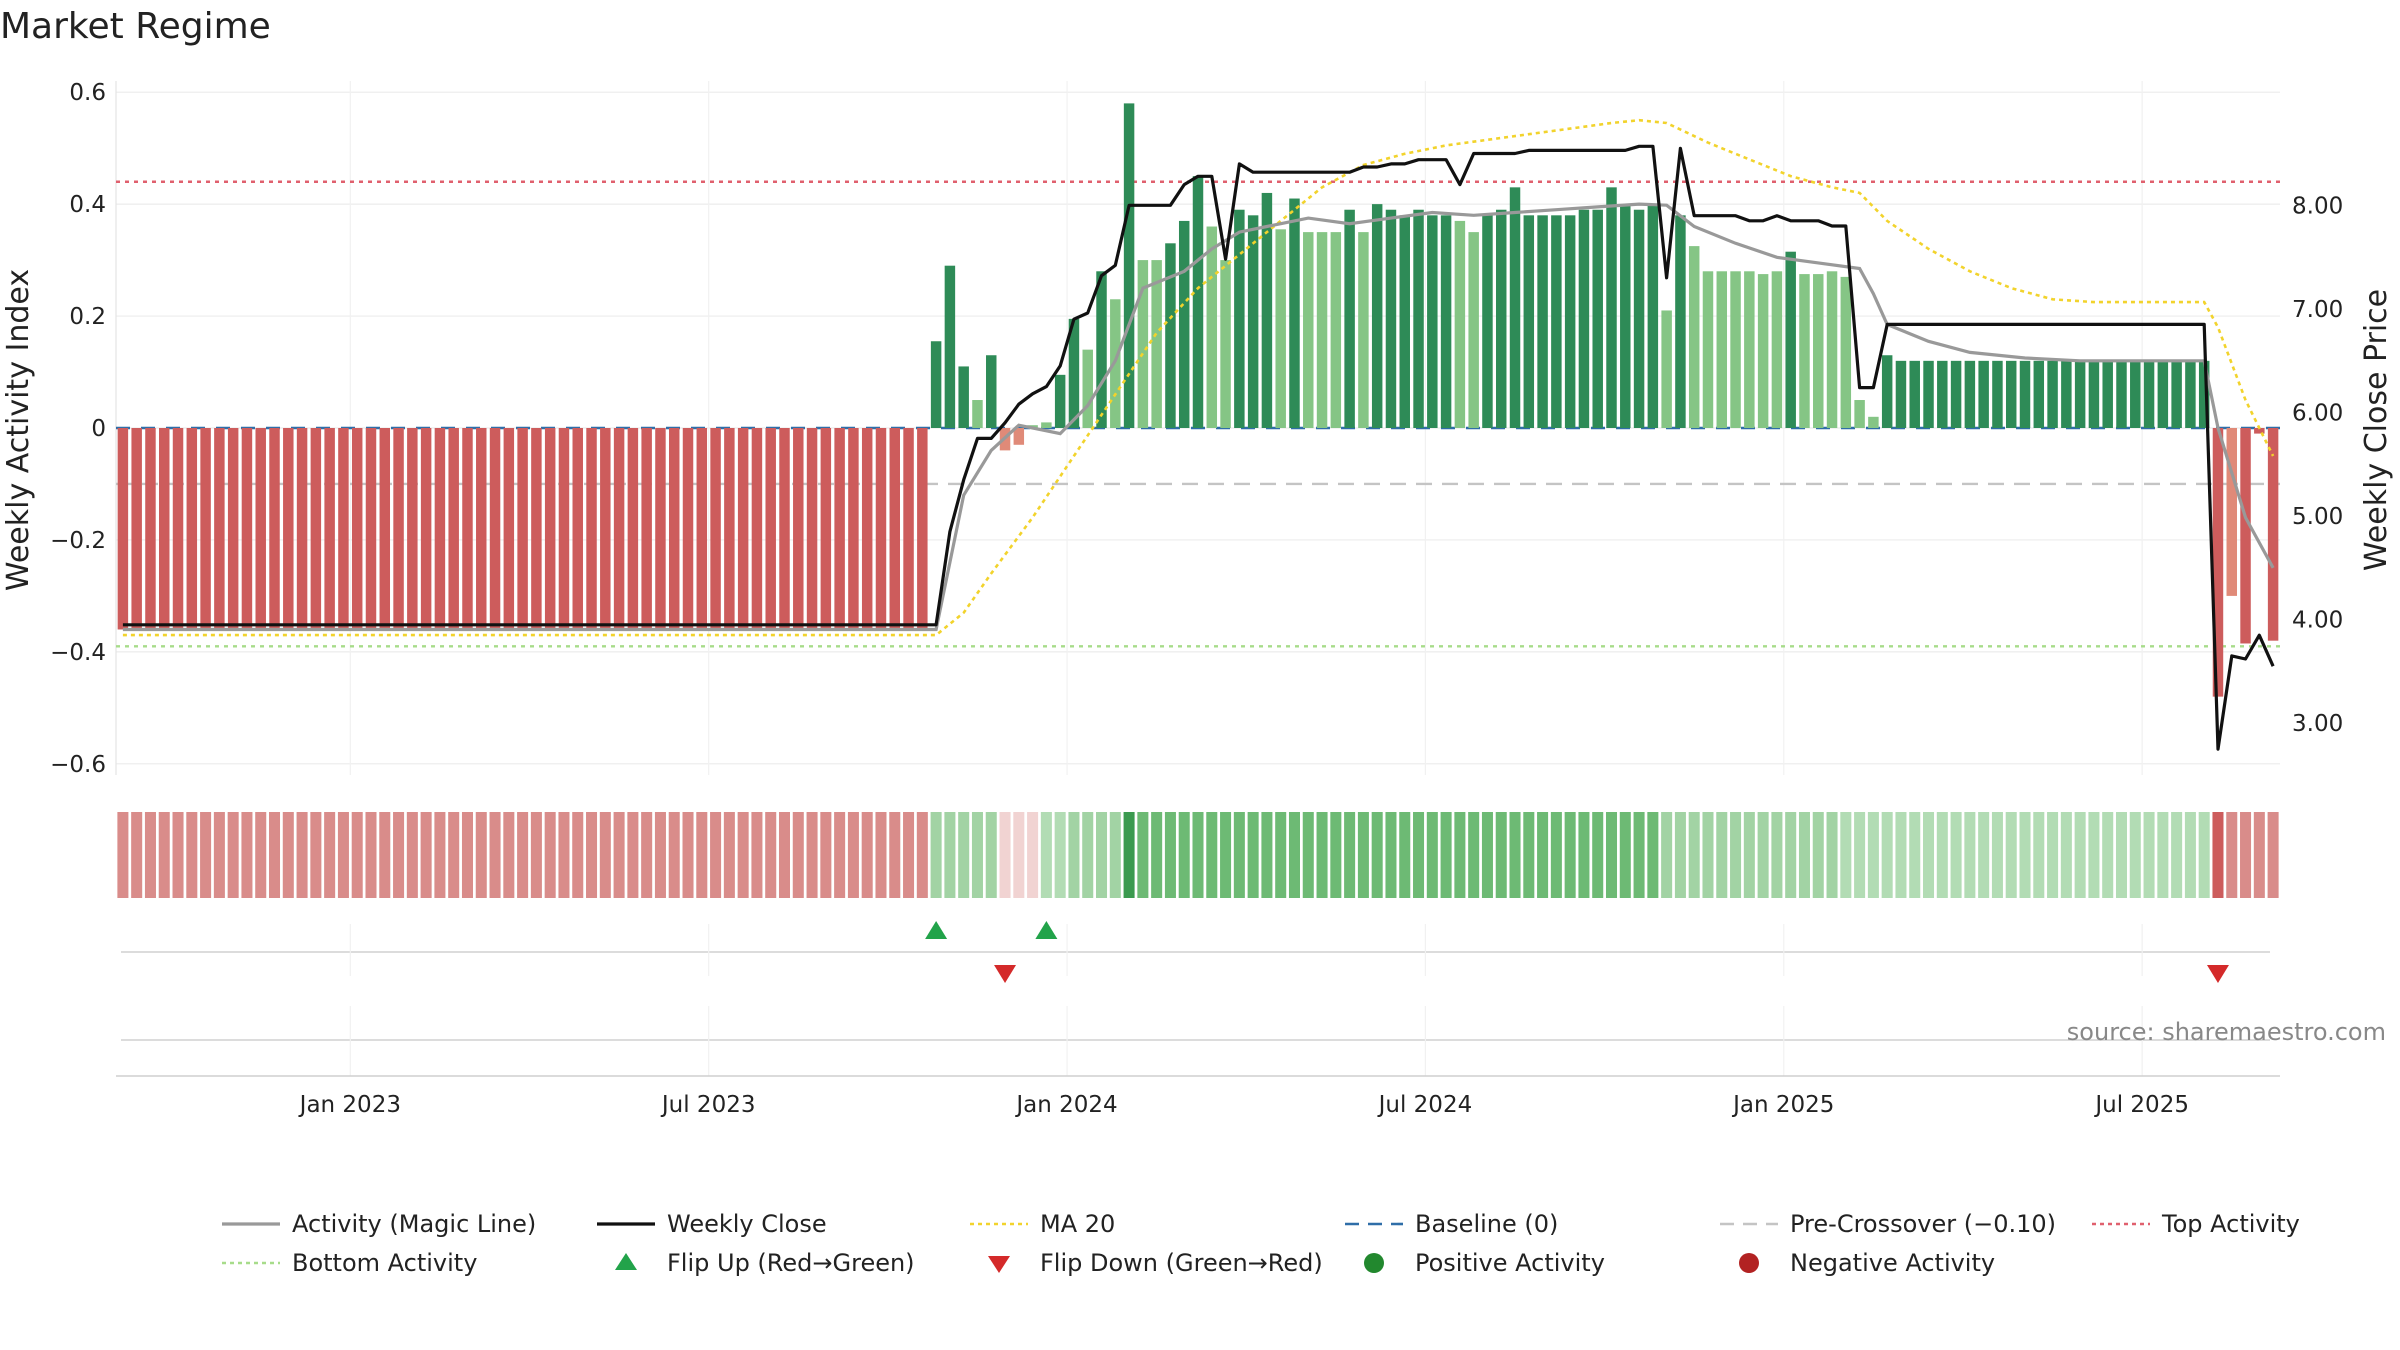 The image size is (2400, 1350). What do you see at coordinates (414, 1224) in the screenshot?
I see `legend-label: Activity (Magic Line)` at bounding box center [414, 1224].